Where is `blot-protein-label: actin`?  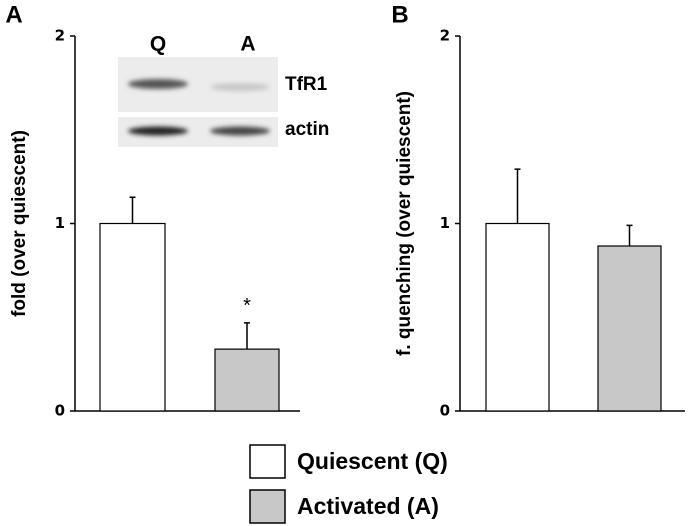
blot-protein-label: actin is located at coordinates (307, 129).